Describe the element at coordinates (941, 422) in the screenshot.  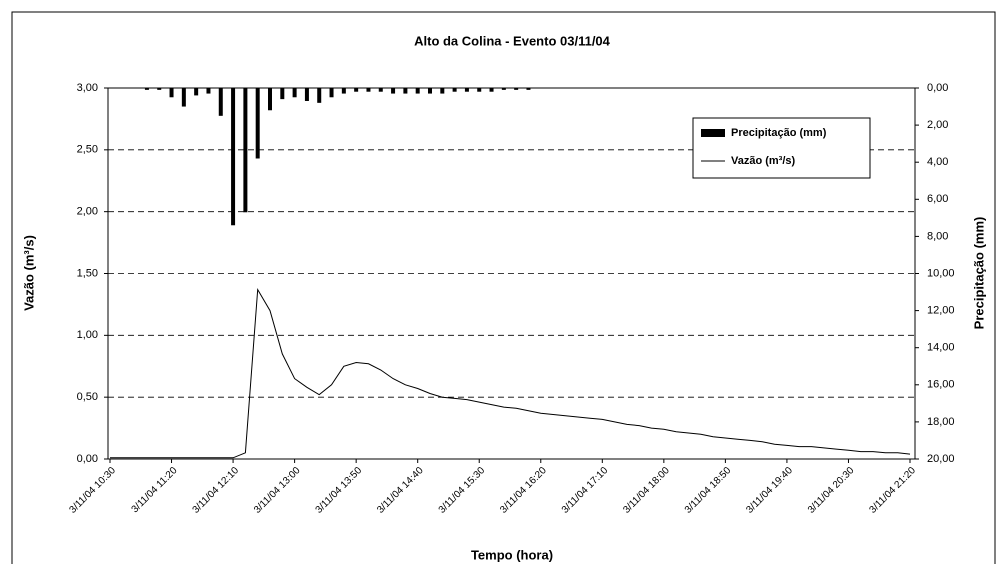
I see `y2-tick-label: 18,00` at that location.